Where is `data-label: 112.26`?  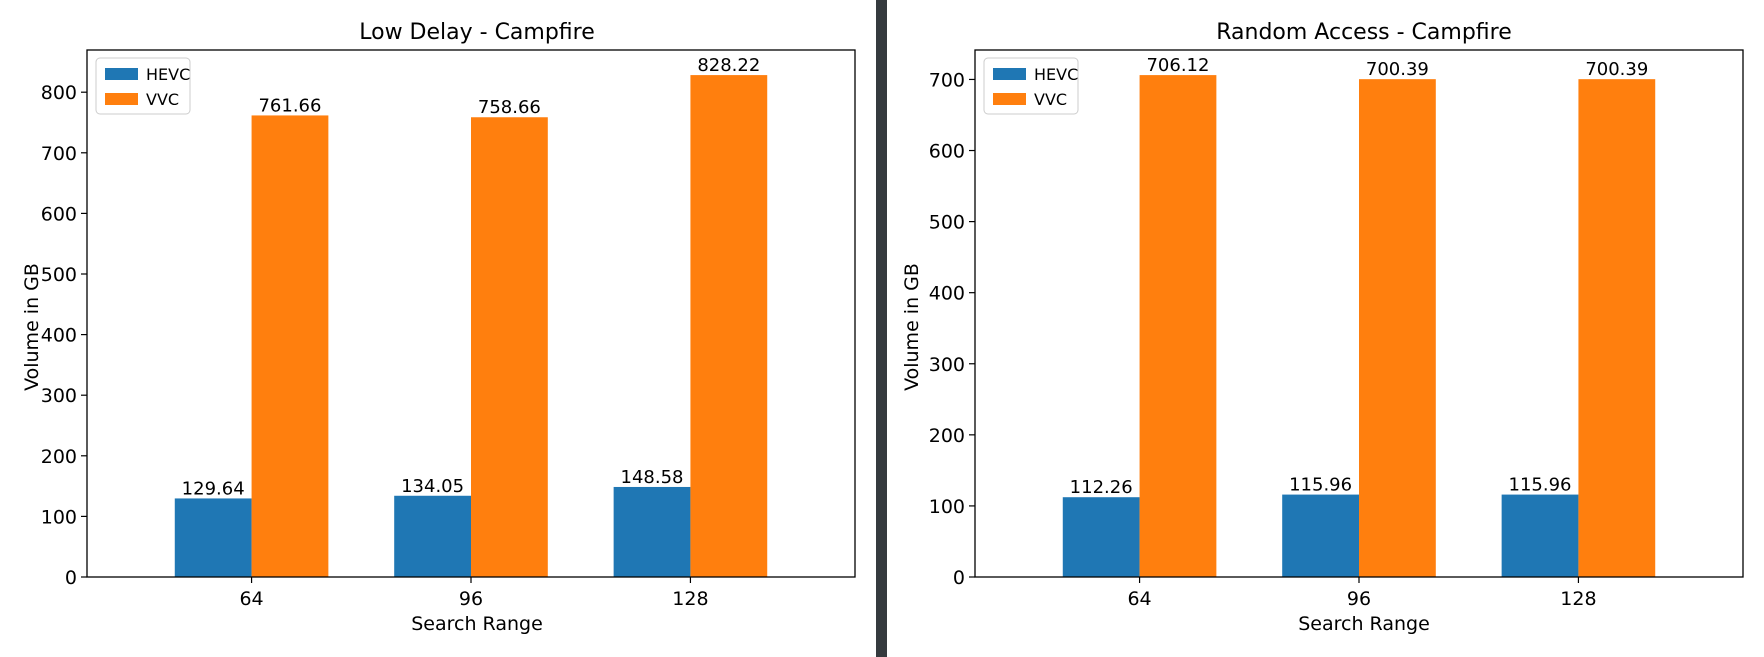
data-label: 112.26 is located at coordinates (1101, 487).